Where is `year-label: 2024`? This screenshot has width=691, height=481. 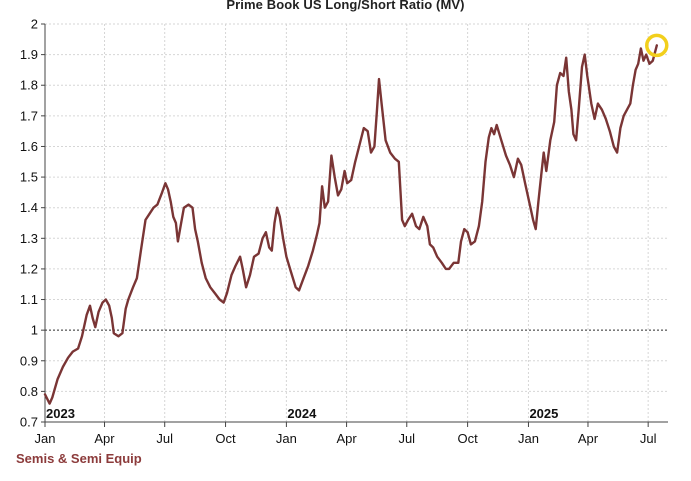
year-label: 2024 is located at coordinates (302, 413).